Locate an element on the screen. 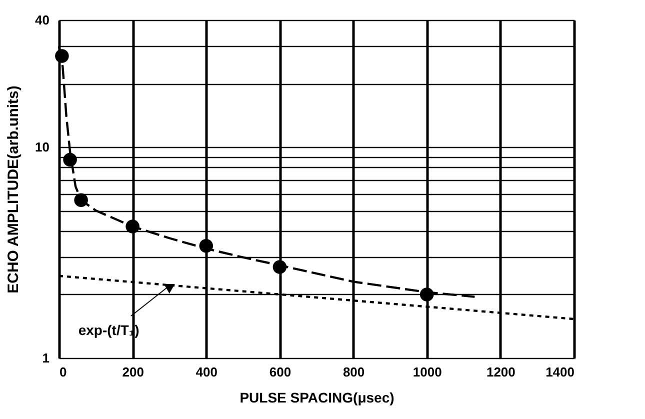 This screenshot has width=645, height=419. x-tick-label: 1000 is located at coordinates (427, 372).